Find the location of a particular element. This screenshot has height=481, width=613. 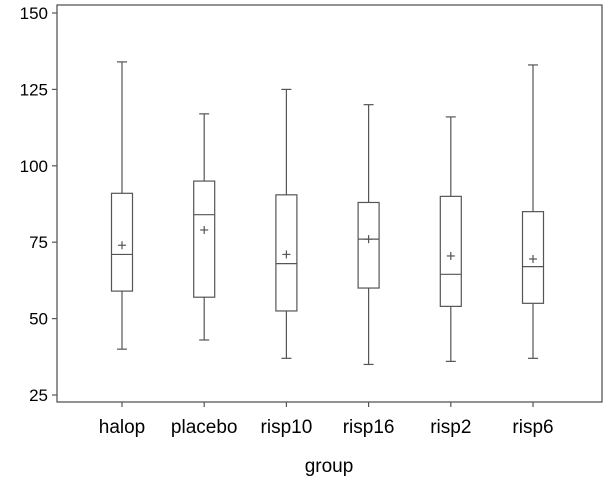

y-tick-label: 75 is located at coordinates (38, 242).